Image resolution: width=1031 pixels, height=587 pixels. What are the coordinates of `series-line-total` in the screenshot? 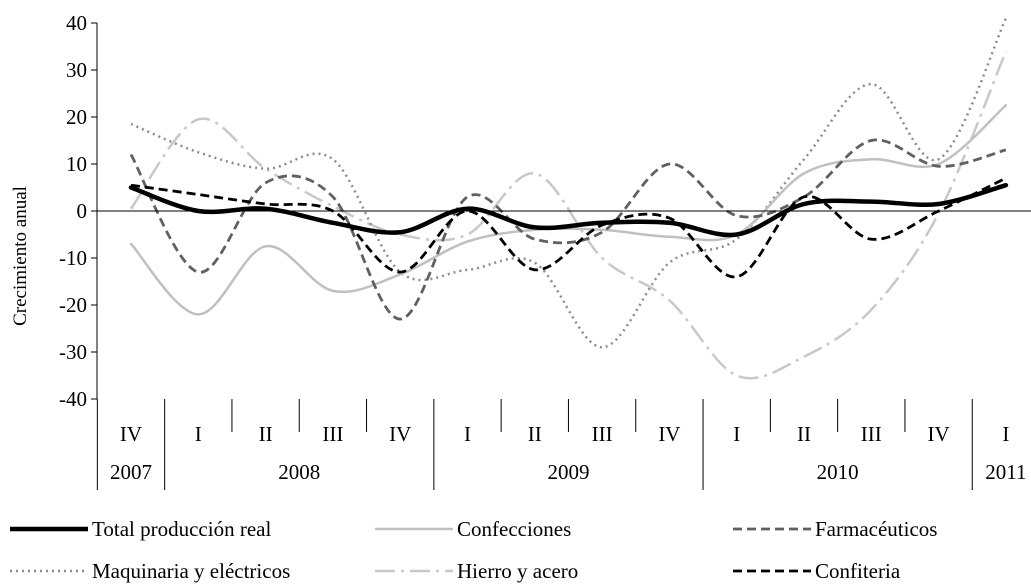 It's located at (568, 210).